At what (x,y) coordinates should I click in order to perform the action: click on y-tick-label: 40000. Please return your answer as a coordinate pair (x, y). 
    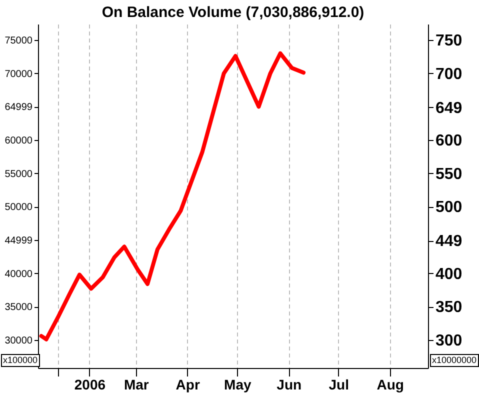
    Looking at the image, I should click on (18, 274).